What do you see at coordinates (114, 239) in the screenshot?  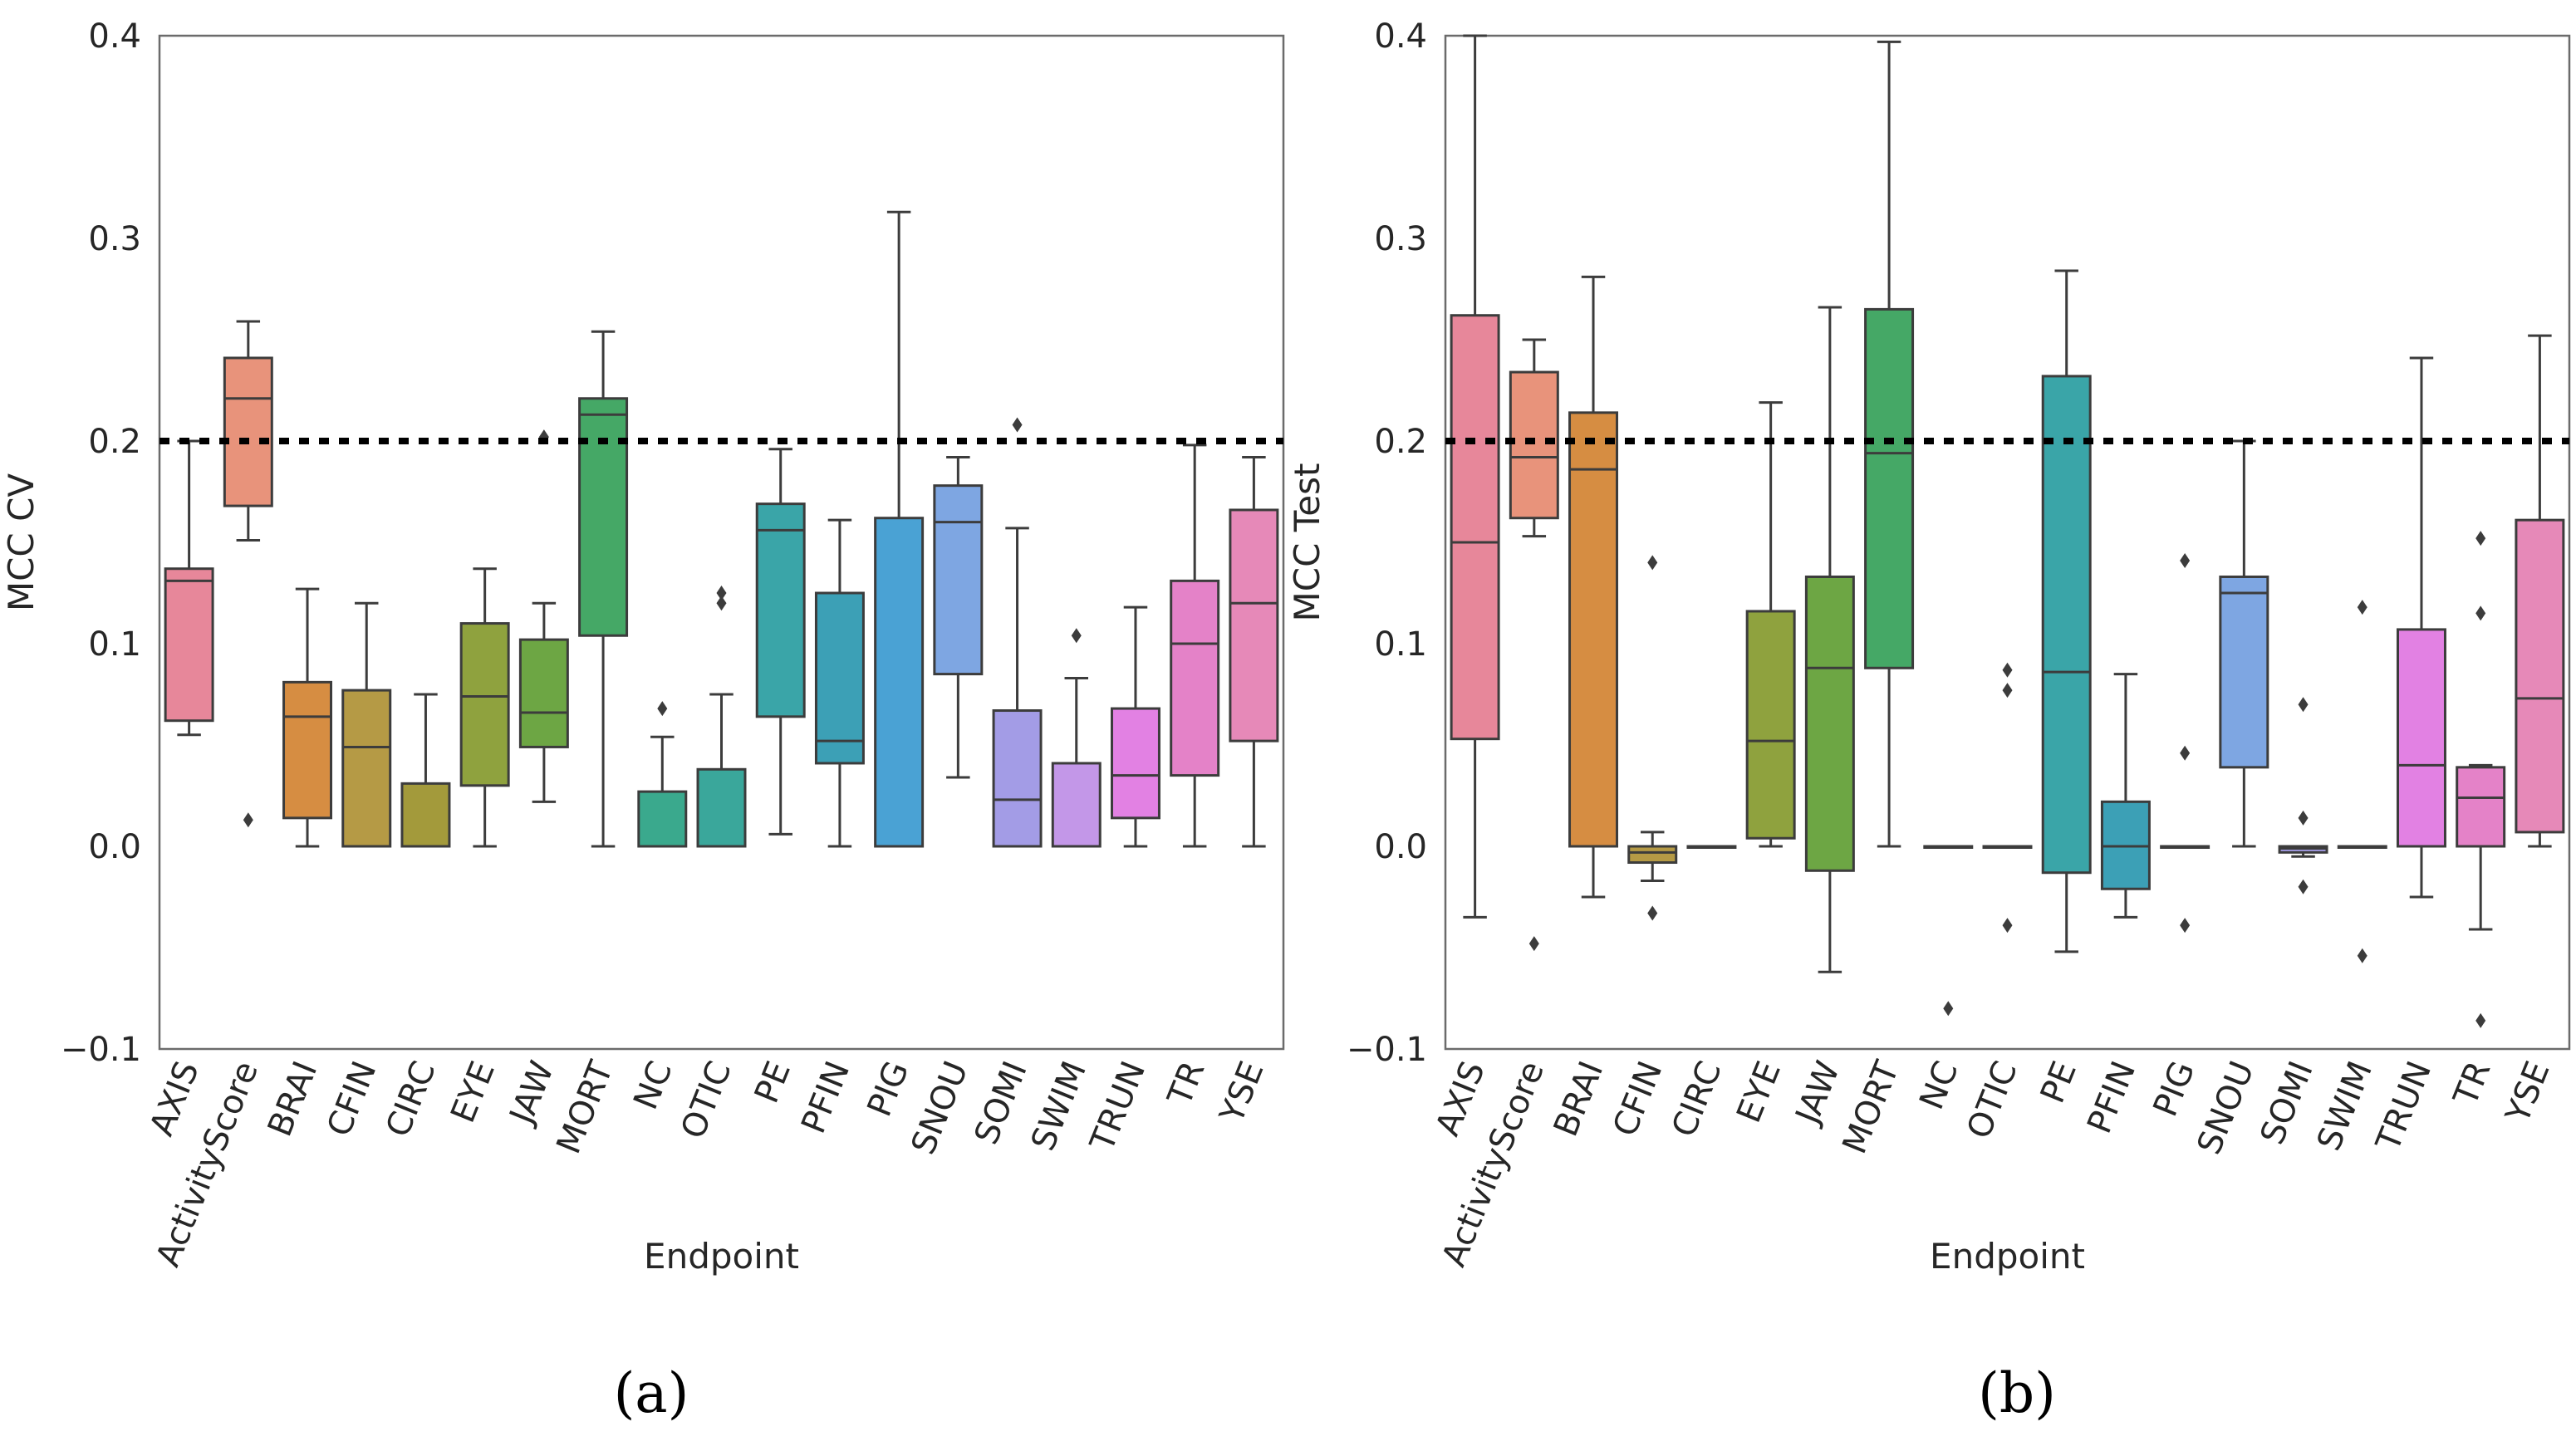 I see `y-tick-label: 0.3` at bounding box center [114, 239].